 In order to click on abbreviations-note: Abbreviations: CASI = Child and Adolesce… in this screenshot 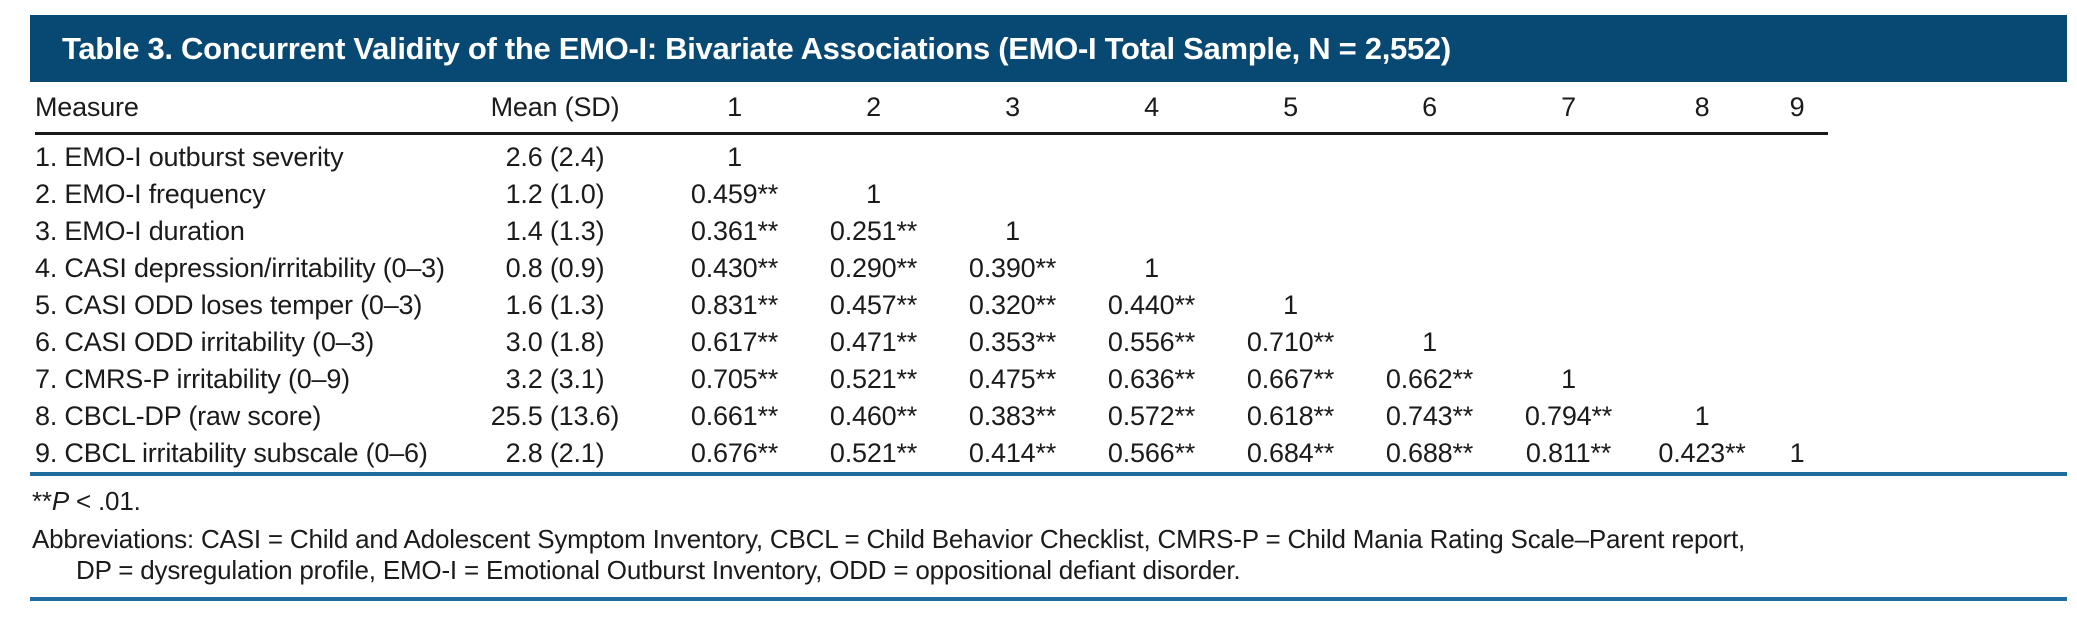, I will do `click(888, 555)`.